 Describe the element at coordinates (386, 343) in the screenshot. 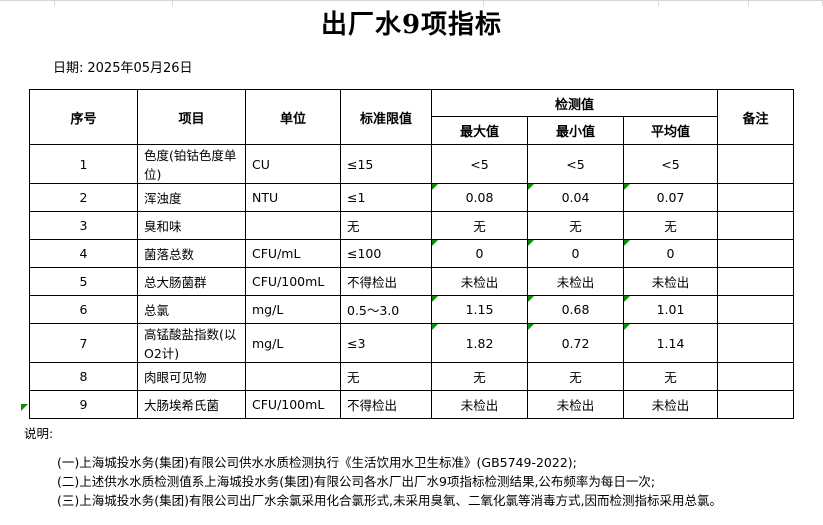

I see `cell-limit: ≤3` at that location.